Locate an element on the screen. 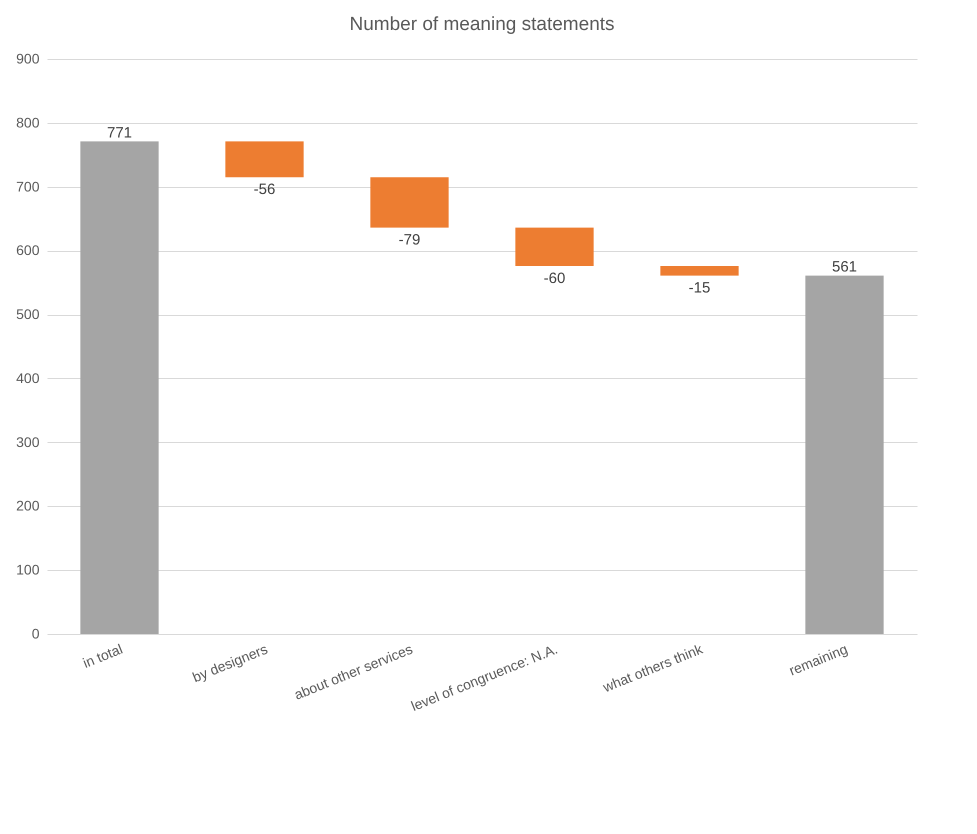 The height and width of the screenshot is (834, 977). y-tick-label: 500 is located at coordinates (28, 314).